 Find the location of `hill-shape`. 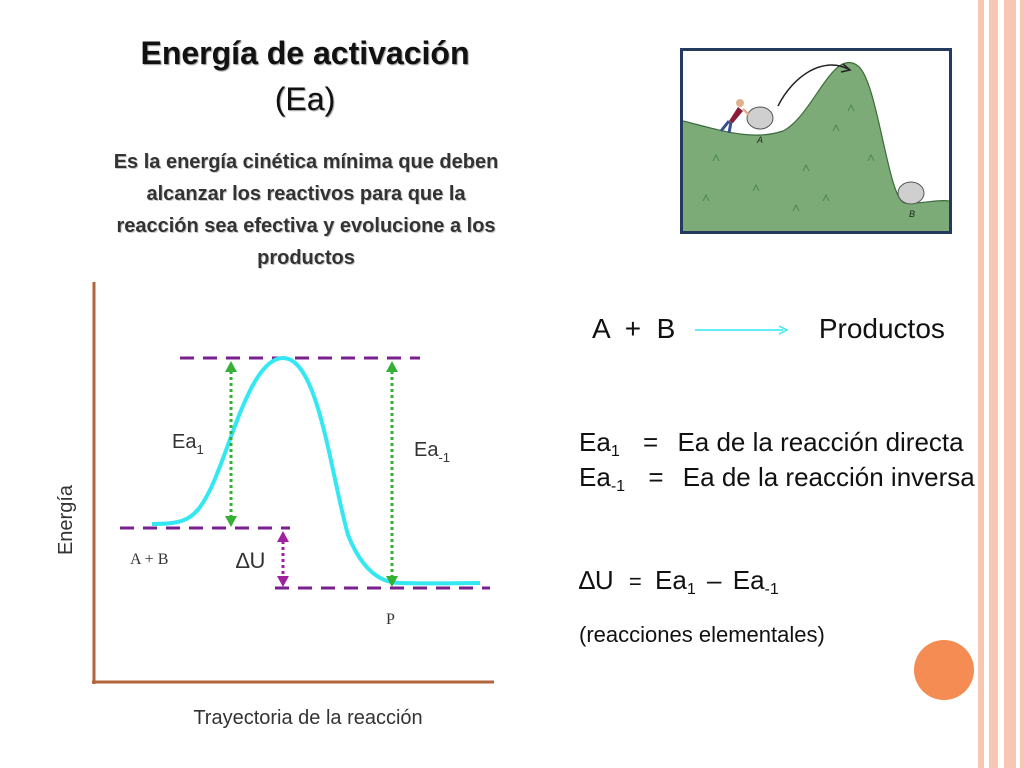

hill-shape is located at coordinates (816, 146).